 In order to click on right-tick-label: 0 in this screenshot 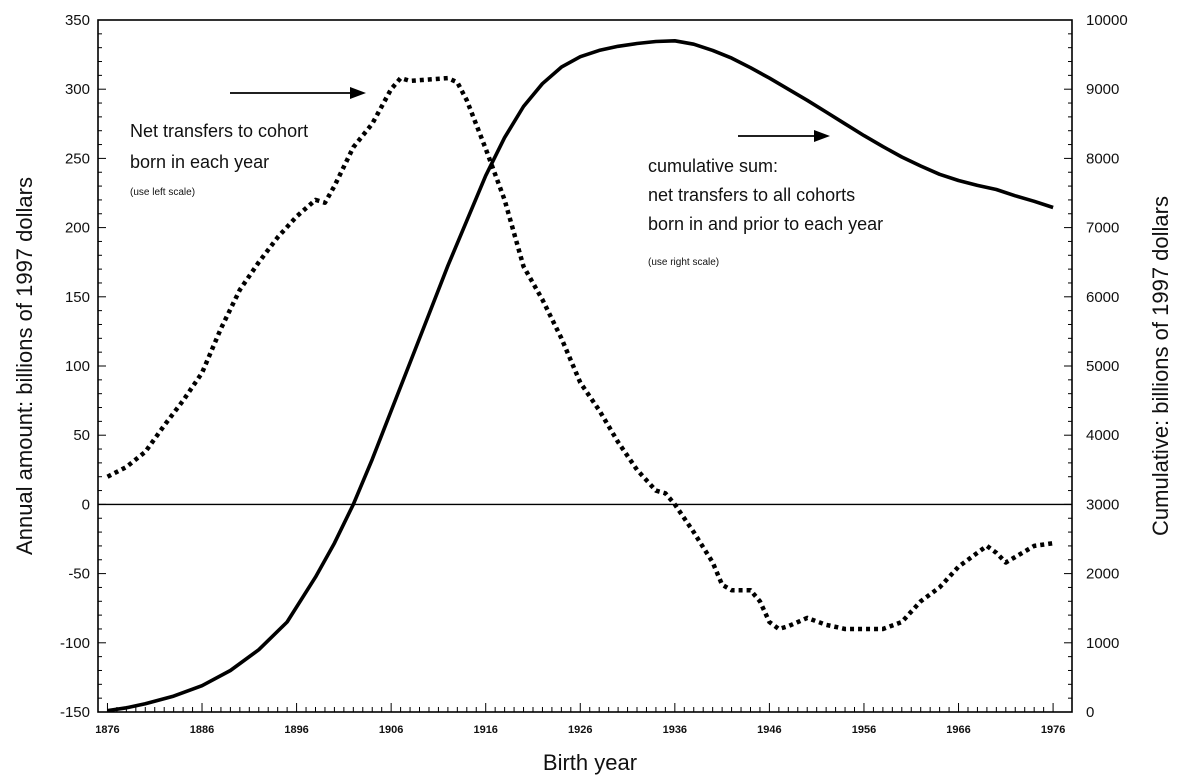, I will do `click(1090, 712)`.